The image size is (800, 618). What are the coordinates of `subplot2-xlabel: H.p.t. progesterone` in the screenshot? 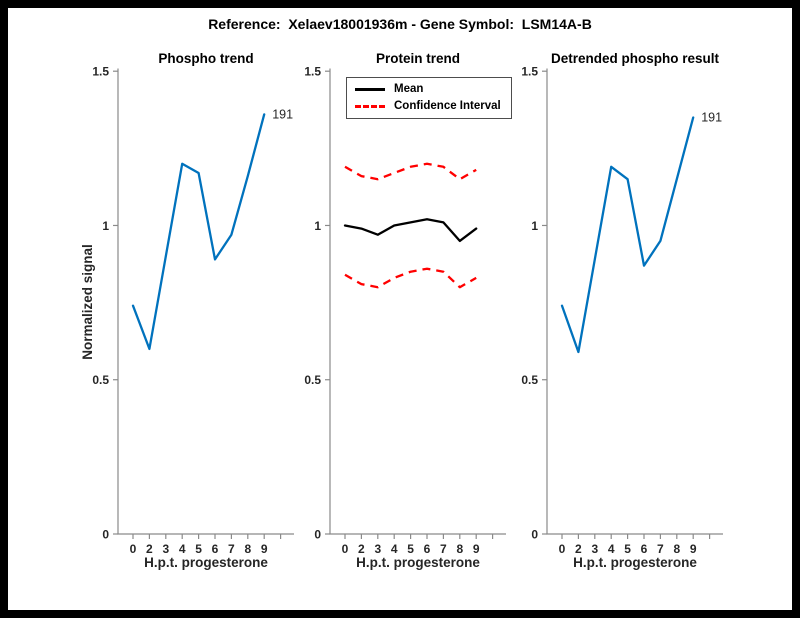 It's located at (418, 562).